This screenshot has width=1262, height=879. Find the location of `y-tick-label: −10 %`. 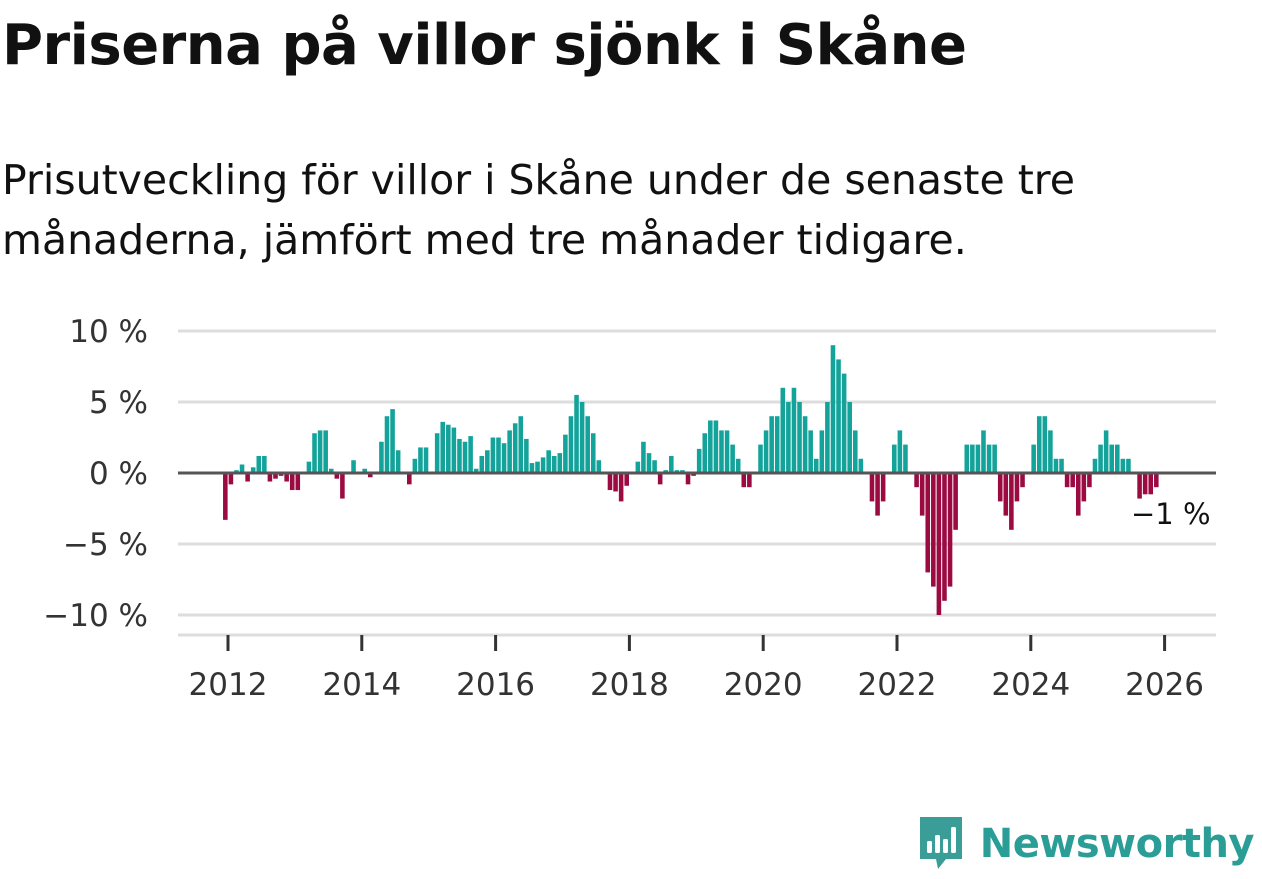

y-tick-label: −10 % is located at coordinates (95, 616).